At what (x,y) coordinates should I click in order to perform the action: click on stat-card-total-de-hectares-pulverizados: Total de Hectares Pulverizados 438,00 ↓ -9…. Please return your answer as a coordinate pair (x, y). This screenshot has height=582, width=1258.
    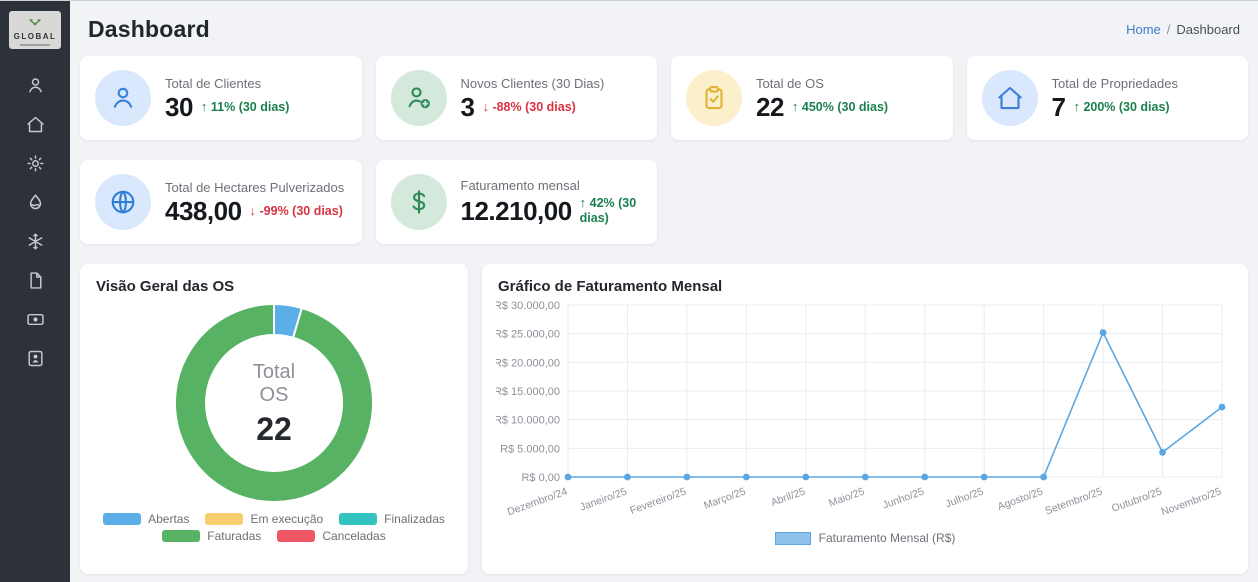
    Looking at the image, I should click on (221, 202).